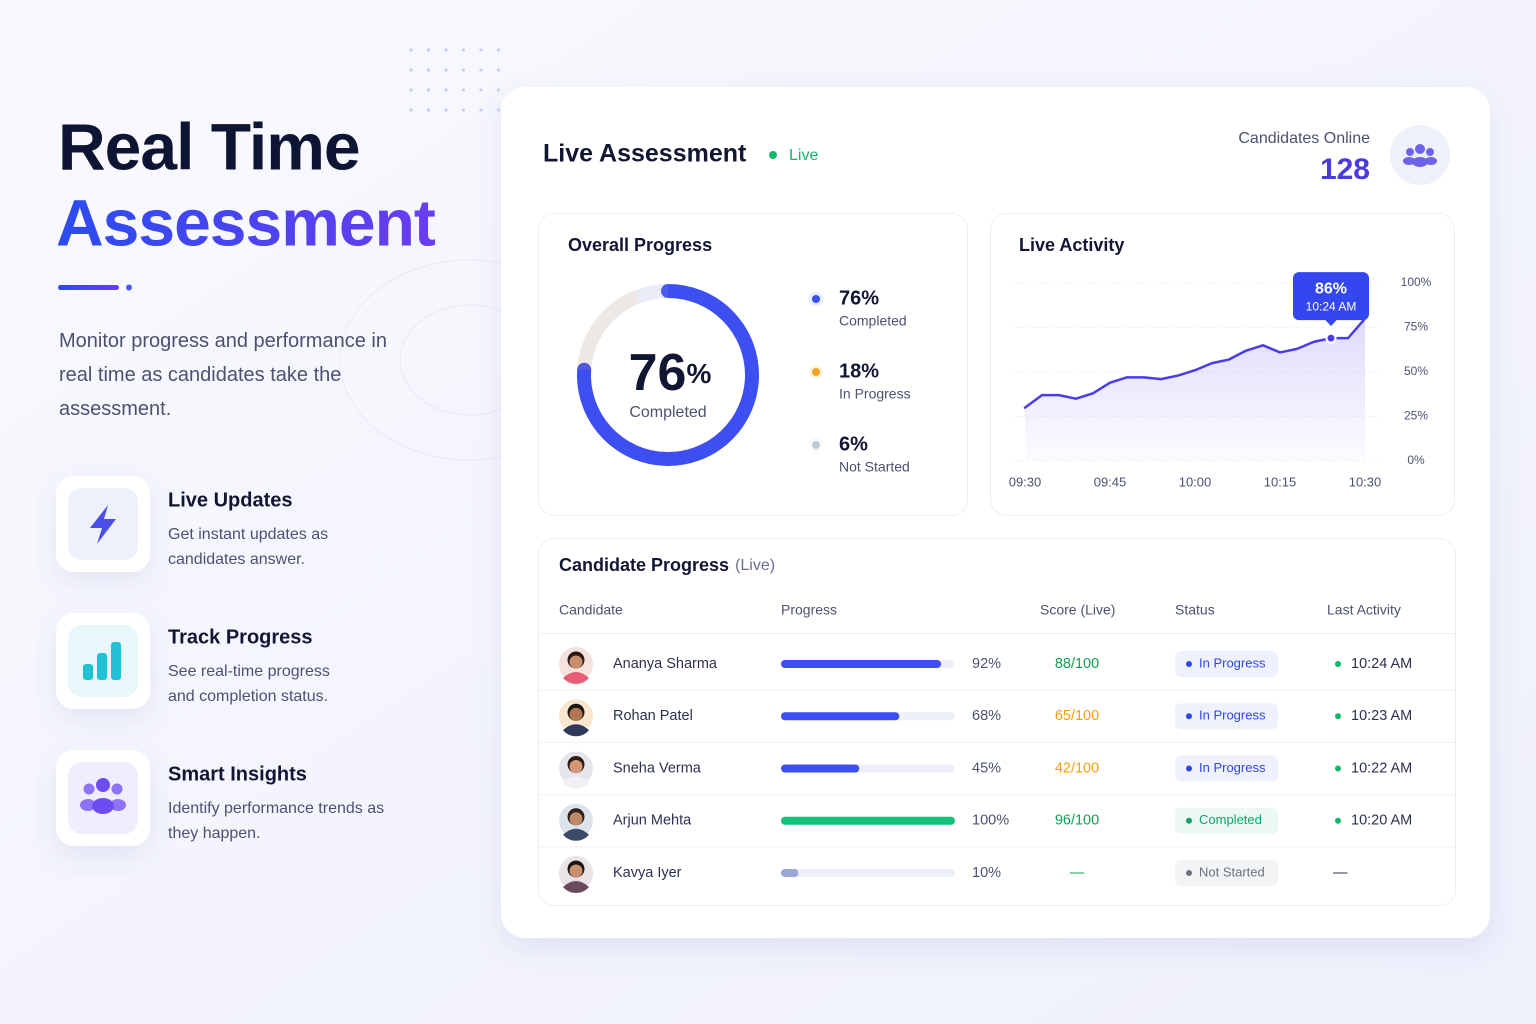 The image size is (1536, 1024). Describe the element at coordinates (645, 154) in the screenshot. I see `dashboard-title: Live Assessment` at that location.